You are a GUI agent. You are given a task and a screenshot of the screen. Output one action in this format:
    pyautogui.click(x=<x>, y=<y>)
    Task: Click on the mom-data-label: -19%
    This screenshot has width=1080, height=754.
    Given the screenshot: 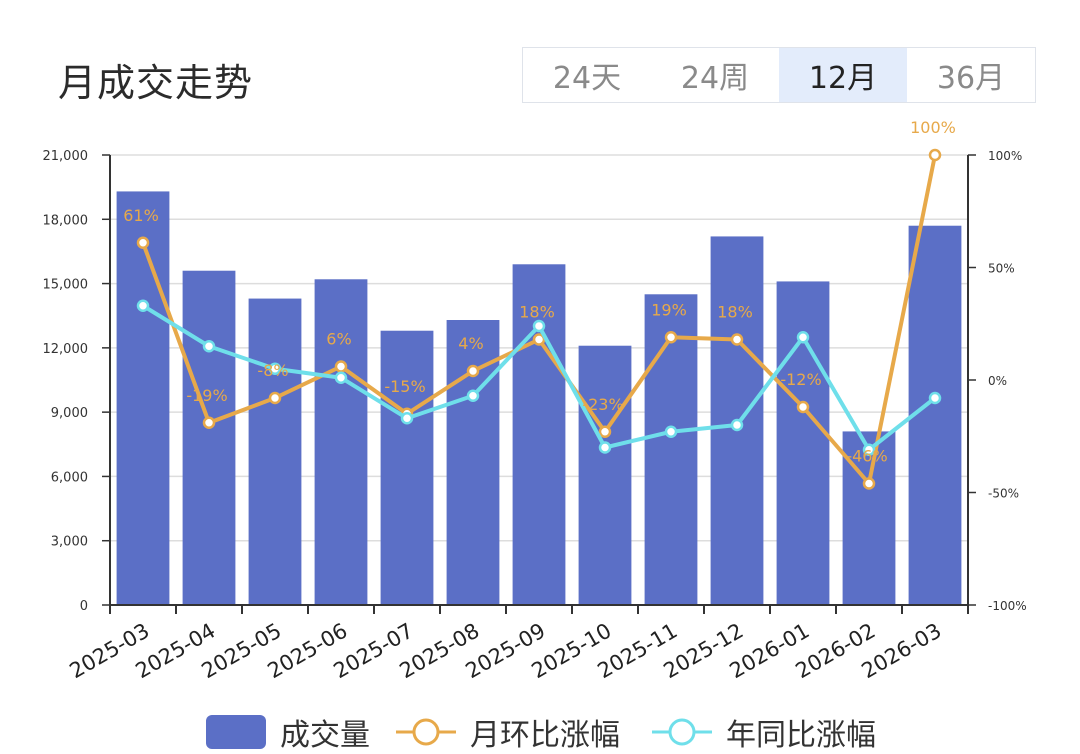 What is the action you would take?
    pyautogui.click(x=206, y=395)
    